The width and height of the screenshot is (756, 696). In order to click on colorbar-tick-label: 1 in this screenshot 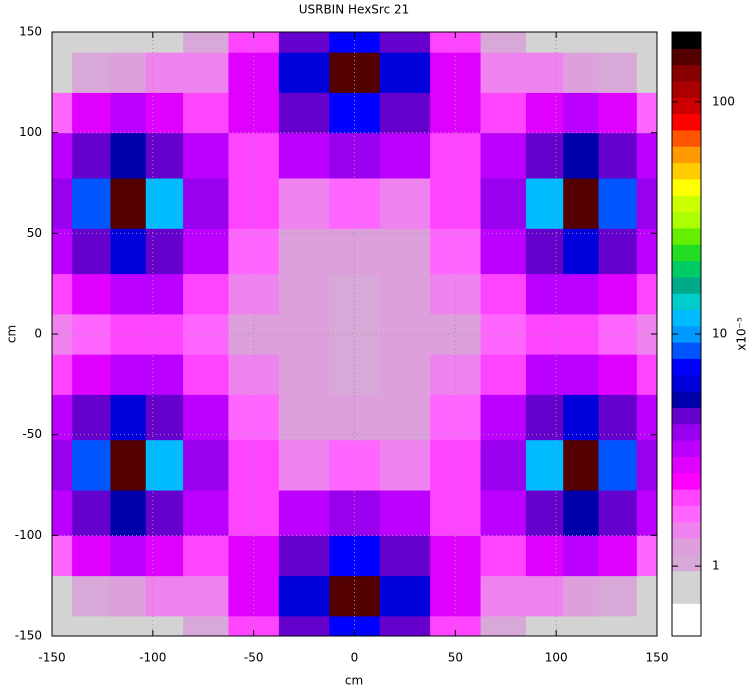, I will do `click(716, 566)`.